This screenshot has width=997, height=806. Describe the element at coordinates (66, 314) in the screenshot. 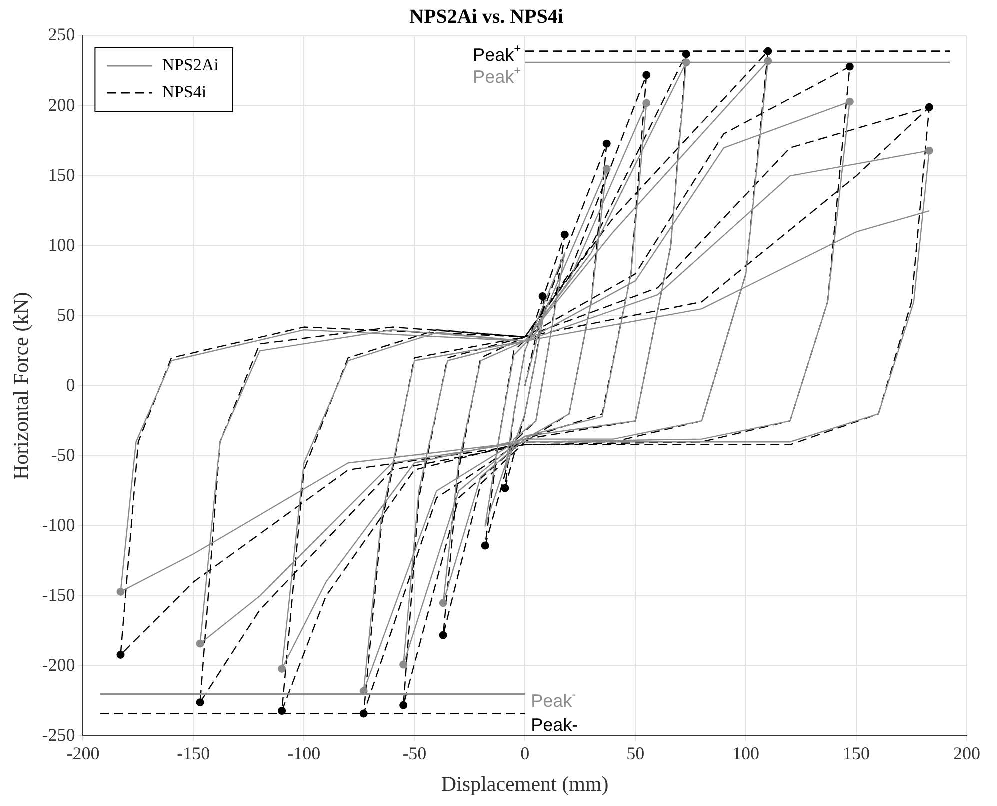

I see `y-tick-label: 50` at that location.